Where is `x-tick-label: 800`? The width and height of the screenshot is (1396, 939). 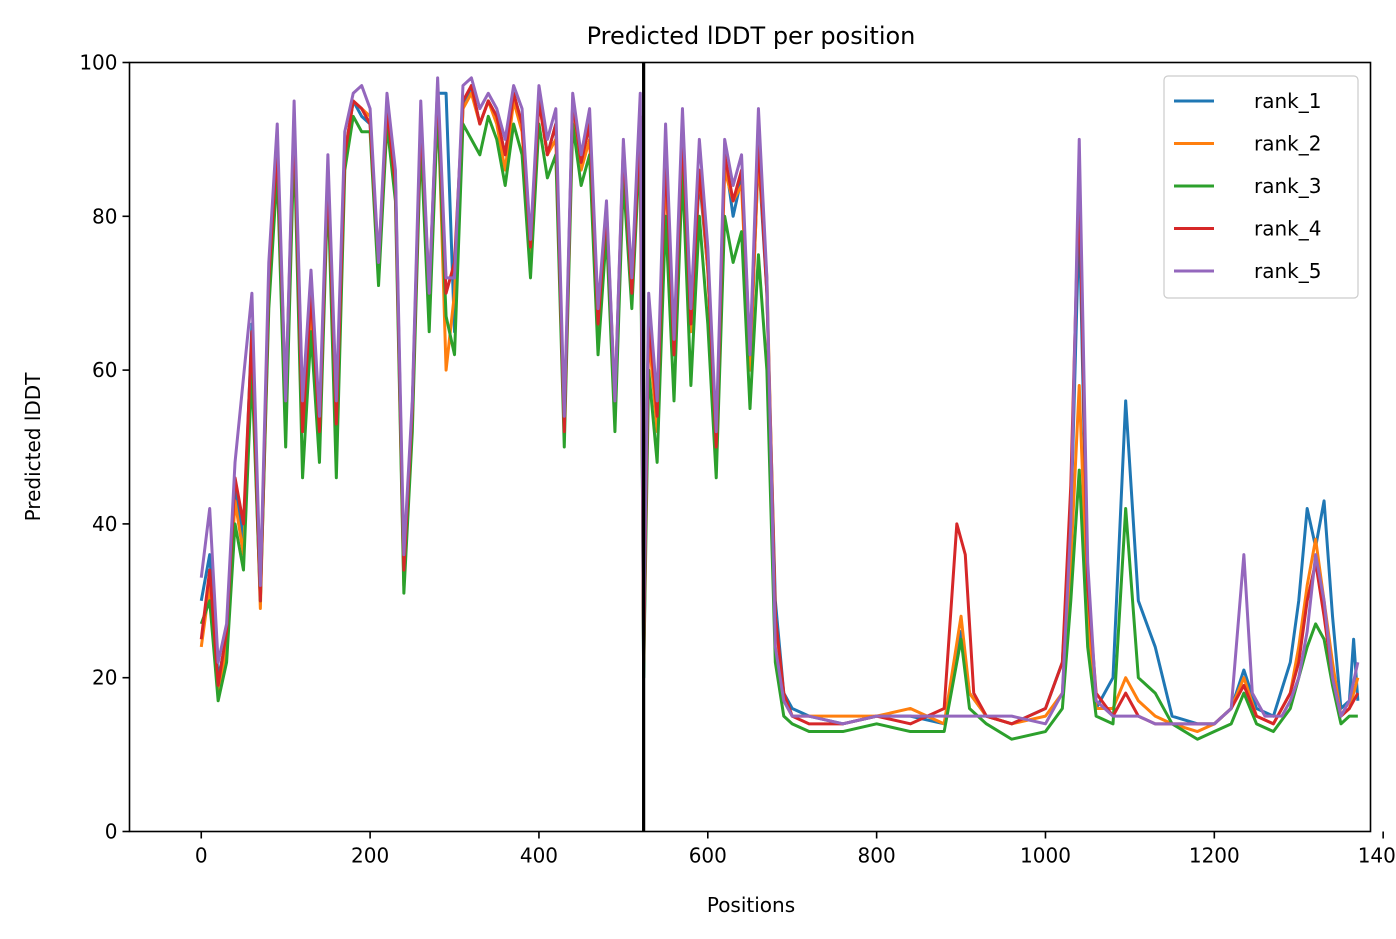 x-tick-label: 800 is located at coordinates (877, 856).